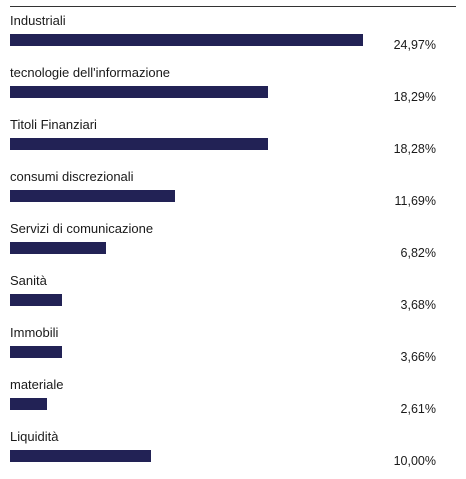 The width and height of the screenshot is (466, 479). What do you see at coordinates (72, 176) in the screenshot?
I see `category-label: consumi discrezionali` at bounding box center [72, 176].